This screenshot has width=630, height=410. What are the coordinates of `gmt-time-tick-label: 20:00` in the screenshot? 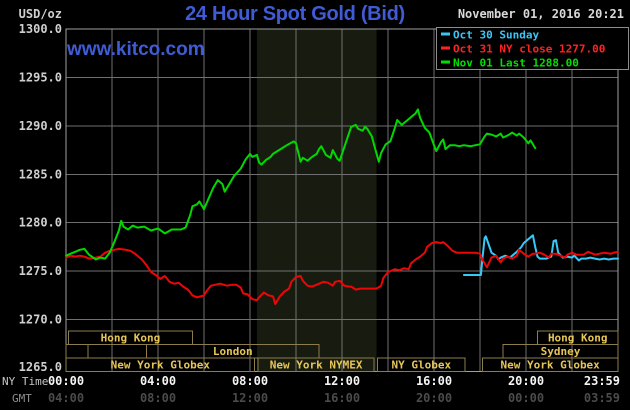 It's located at (434, 398).